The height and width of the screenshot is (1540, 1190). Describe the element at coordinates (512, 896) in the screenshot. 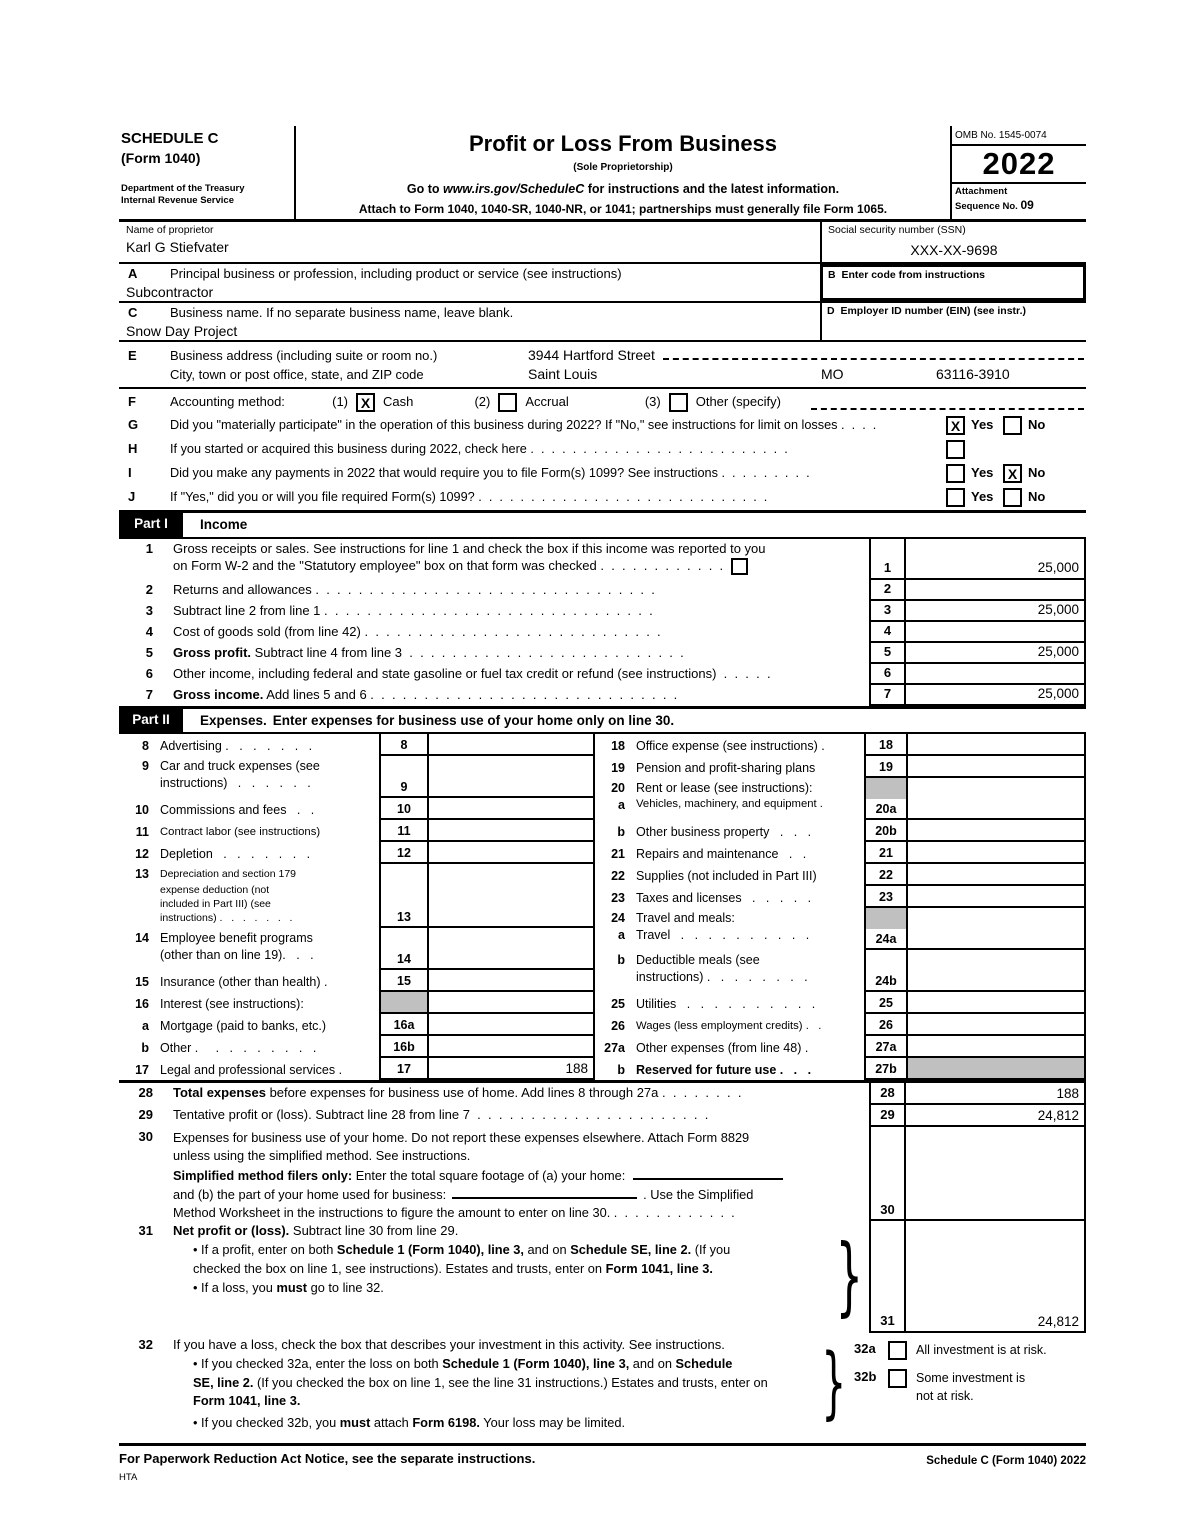

I see `line-13-amount` at that location.